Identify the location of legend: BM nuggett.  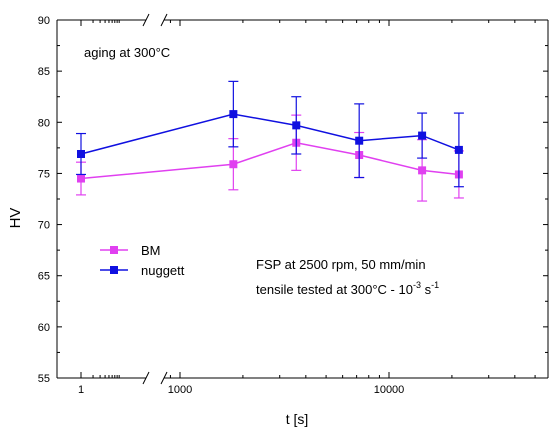
(142, 260).